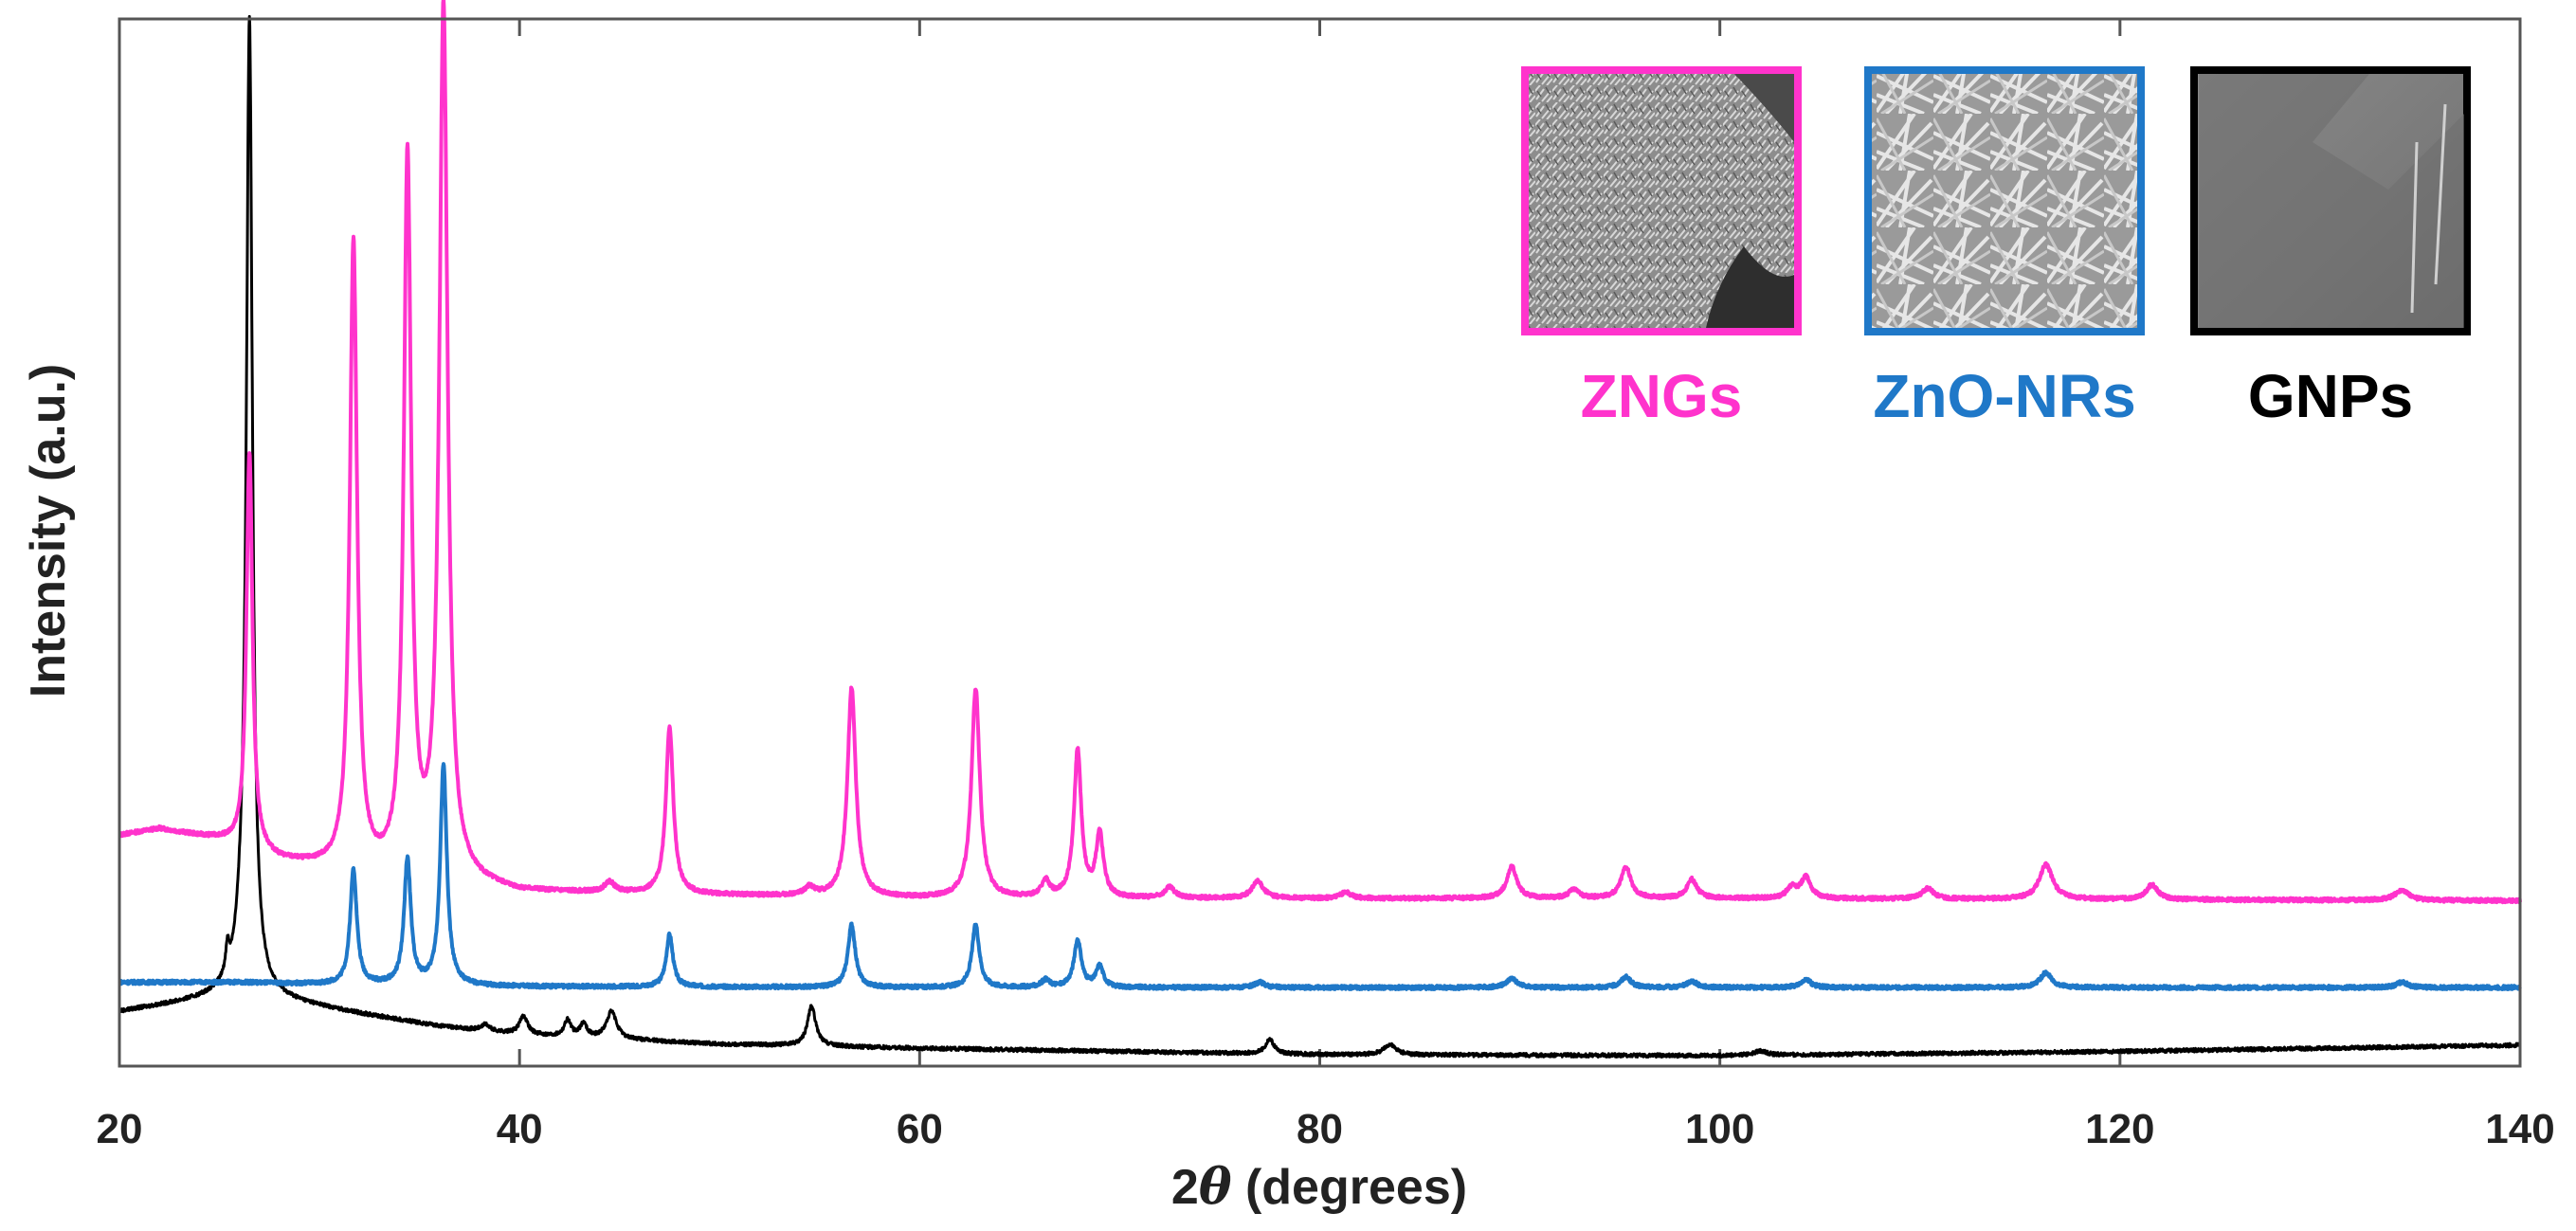 The image size is (2576, 1231). Describe the element at coordinates (1185, 1187) in the screenshot. I see `x-axis-label-prefix: 2` at that location.